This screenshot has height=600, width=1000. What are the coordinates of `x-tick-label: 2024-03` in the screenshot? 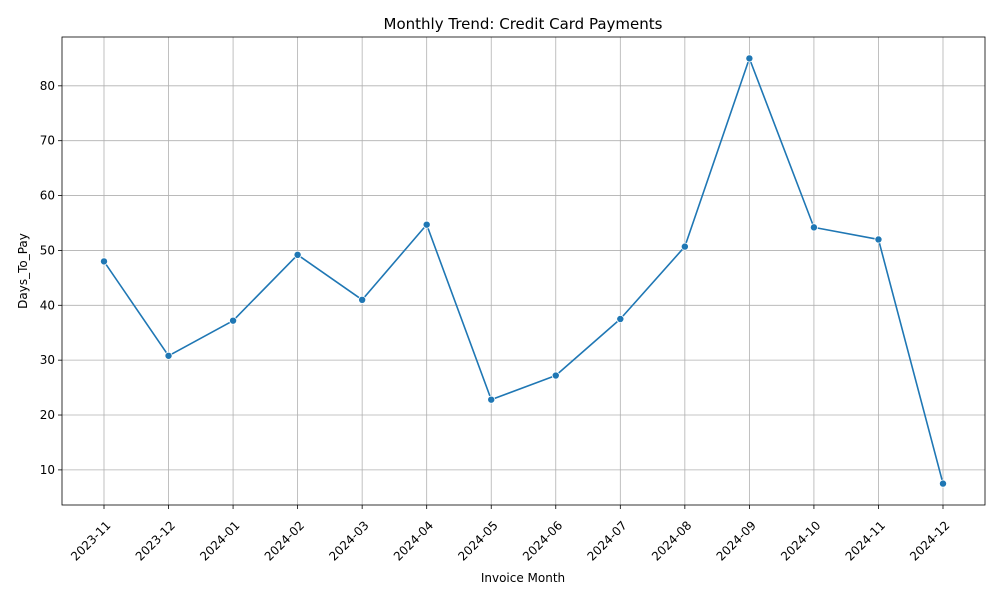 It's located at (348, 540).